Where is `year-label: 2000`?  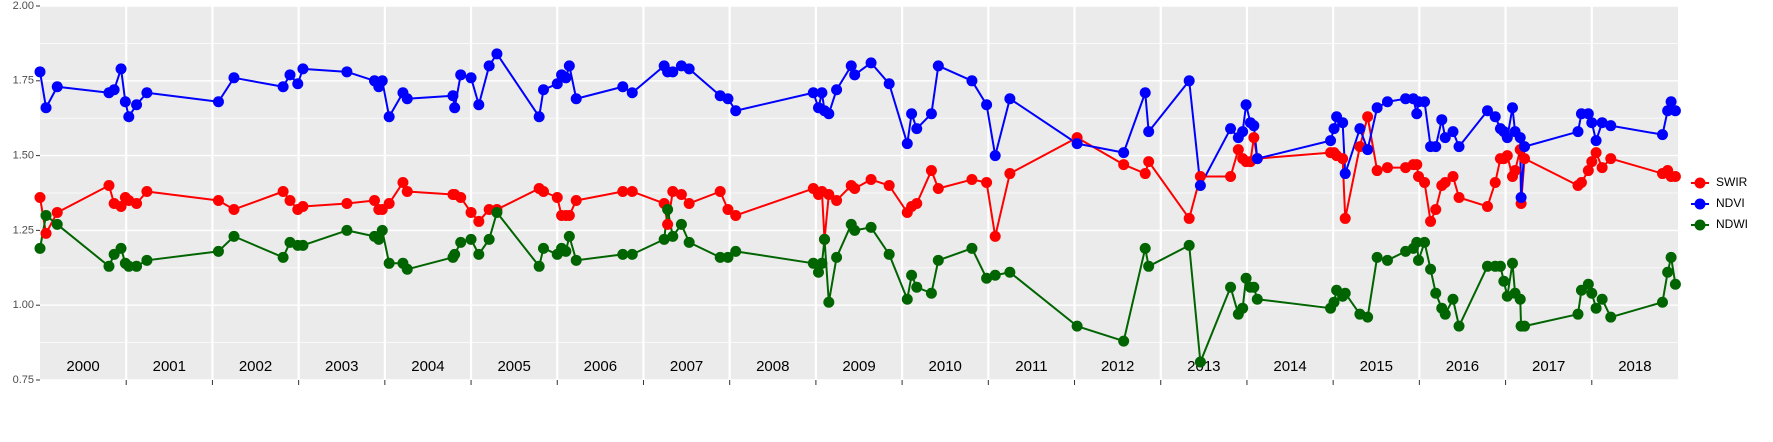
year-label: 2000 is located at coordinates (82, 366).